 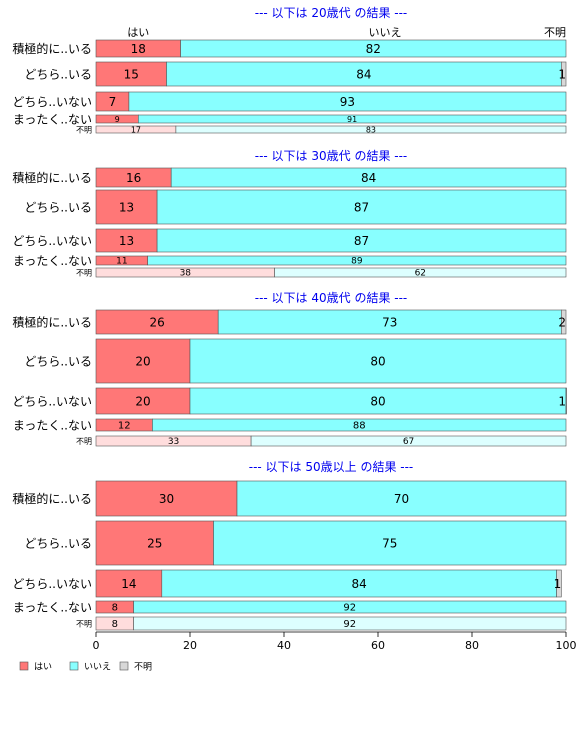 I want to click on data-label: 88, so click(x=359, y=426).